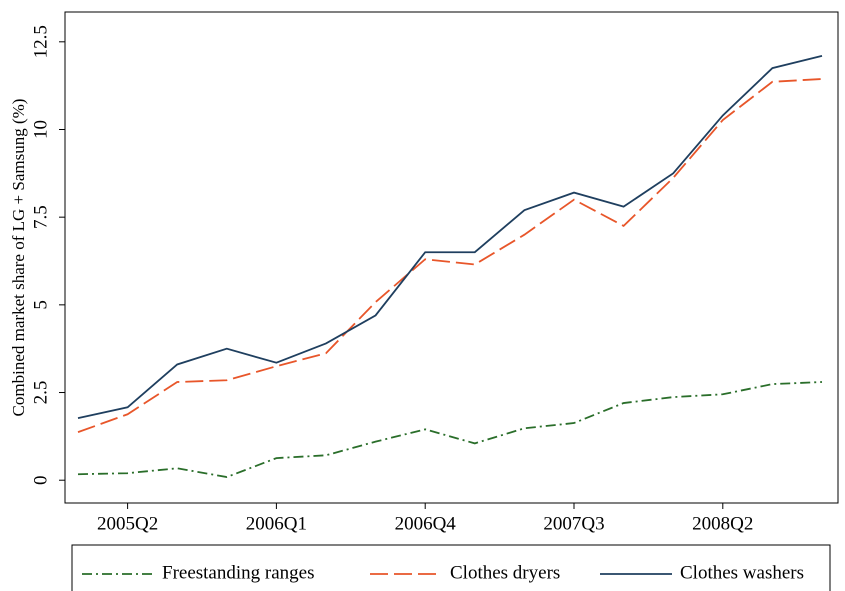 The width and height of the screenshot is (845, 591). Describe the element at coordinates (40, 305) in the screenshot. I see `y-tick-label: 5` at that location.